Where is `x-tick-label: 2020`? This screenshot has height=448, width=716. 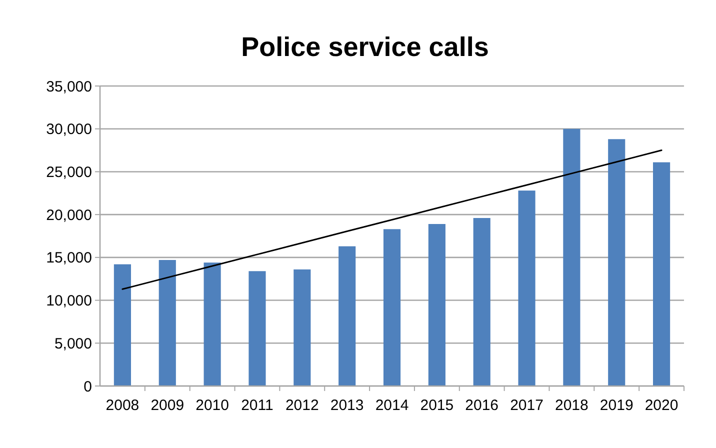
x-tick-label: 2020 is located at coordinates (661, 405).